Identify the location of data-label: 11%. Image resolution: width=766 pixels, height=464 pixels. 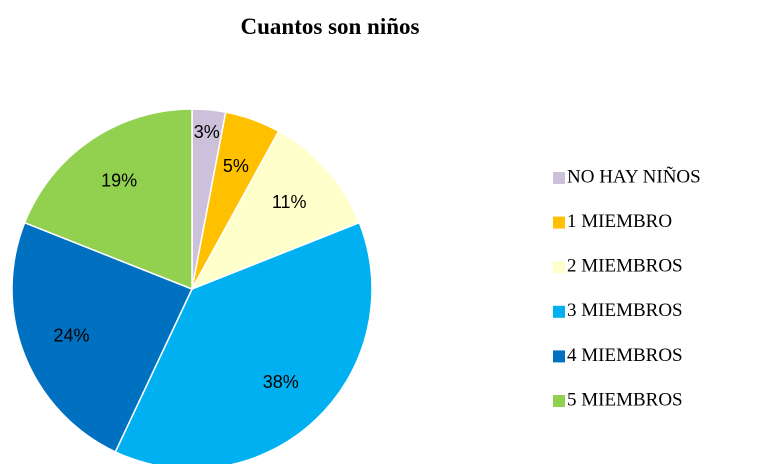
(289, 202).